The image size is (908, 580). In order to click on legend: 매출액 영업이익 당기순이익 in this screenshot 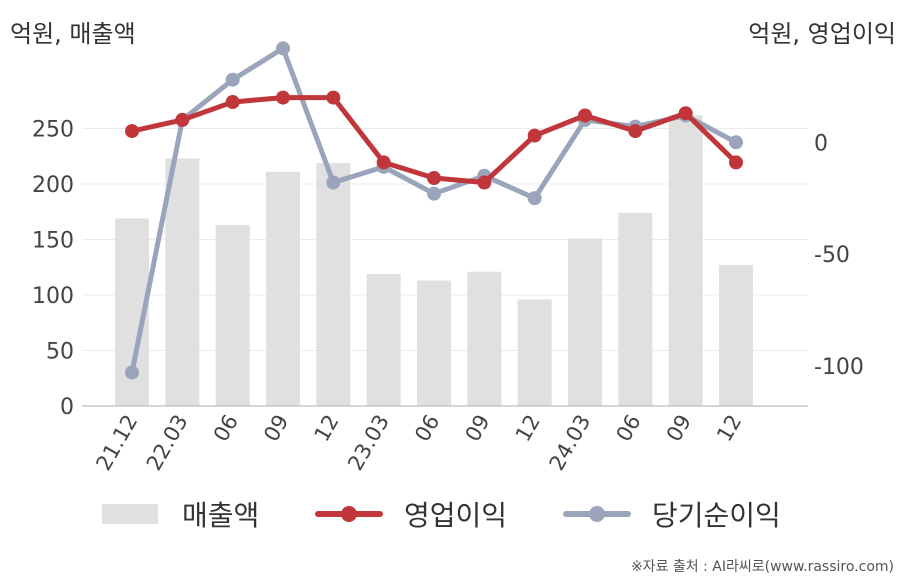, I will do `click(441, 515)`.